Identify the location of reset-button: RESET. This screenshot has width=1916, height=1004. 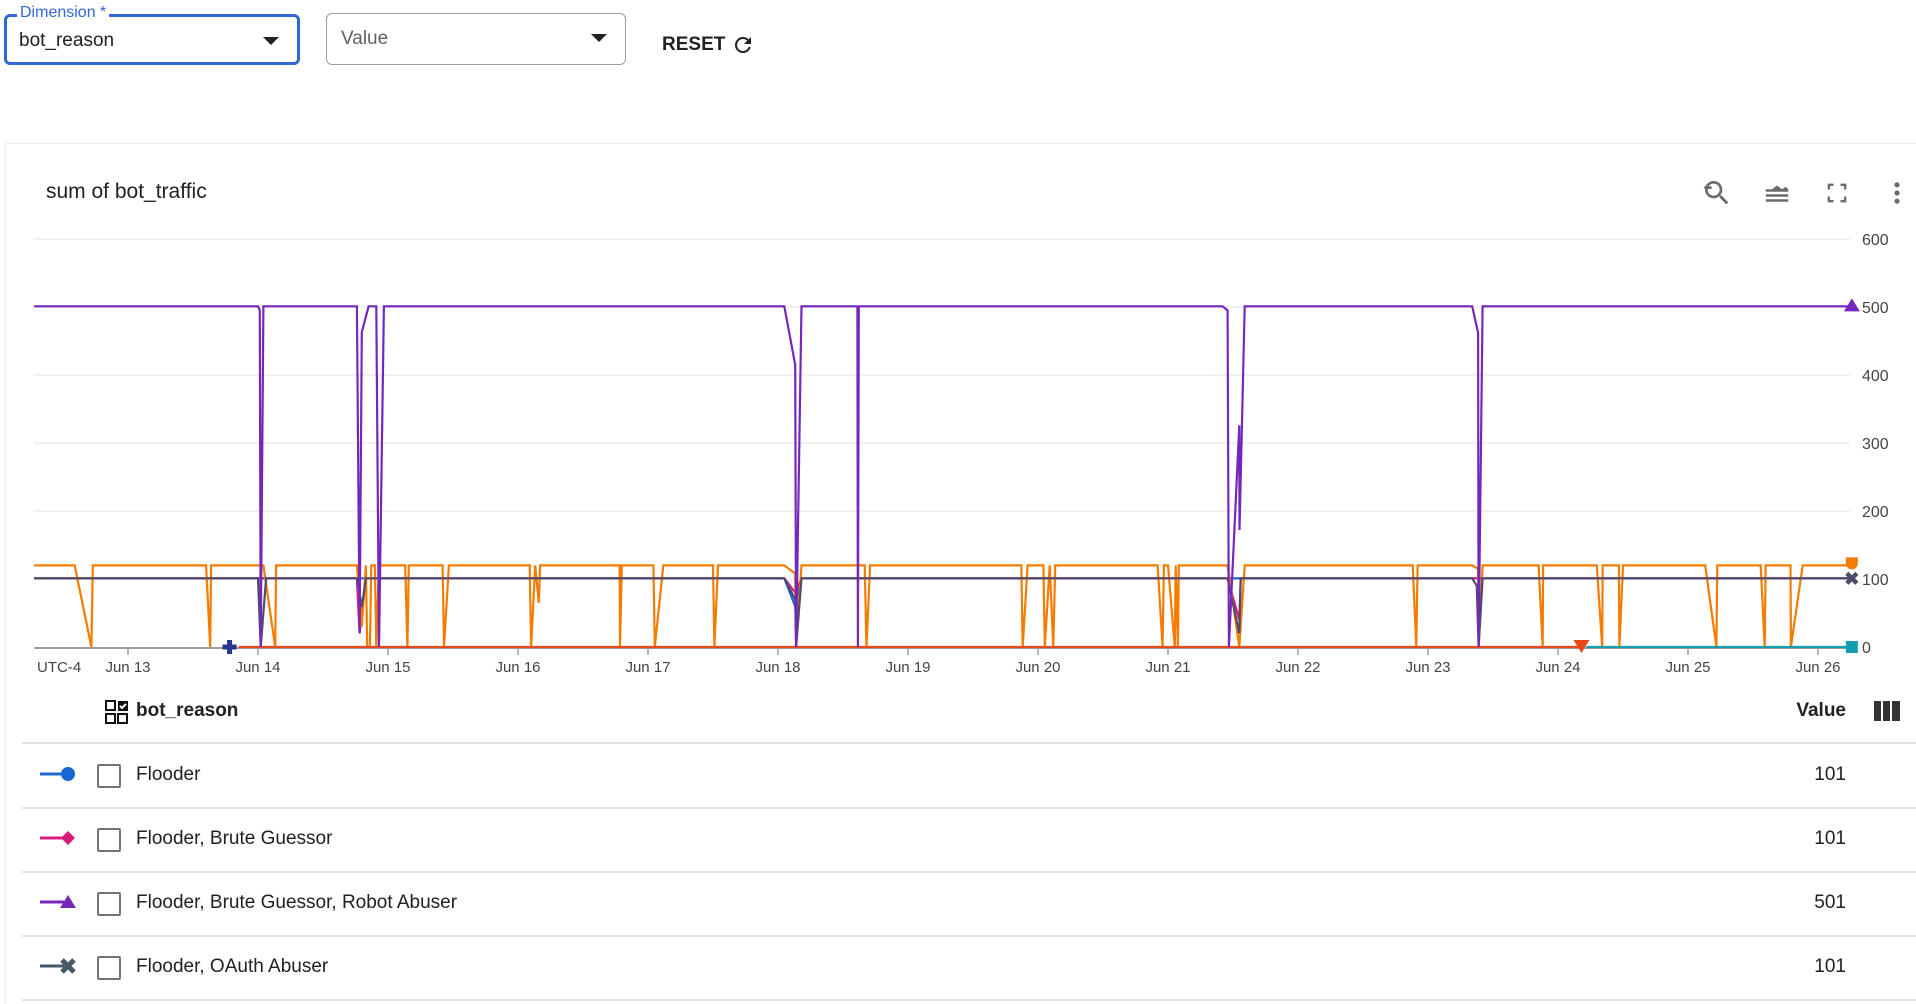
(708, 45).